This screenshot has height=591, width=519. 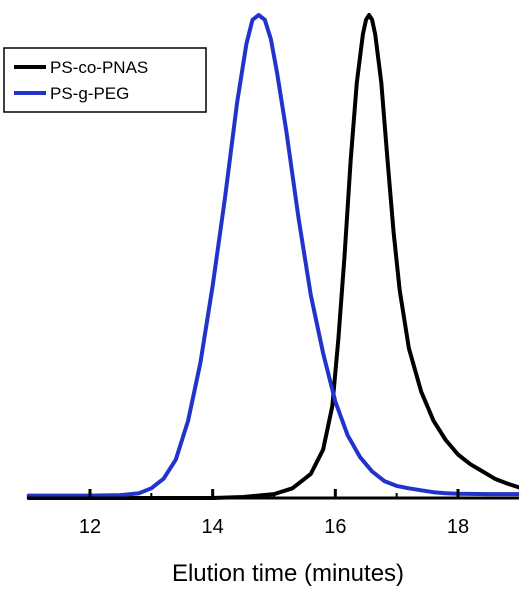 I want to click on x-axis: 12 14 16 18, so click(x=273, y=513).